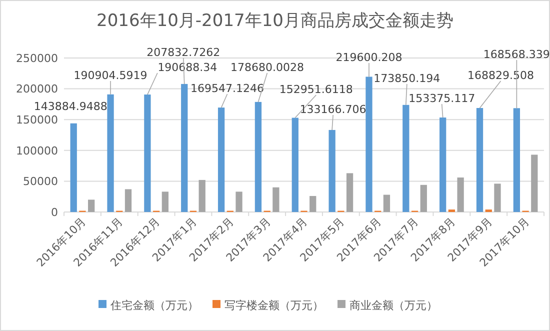  Describe the element at coordinates (501, 75) in the screenshot. I see `data-label: 168829.508` at that location.